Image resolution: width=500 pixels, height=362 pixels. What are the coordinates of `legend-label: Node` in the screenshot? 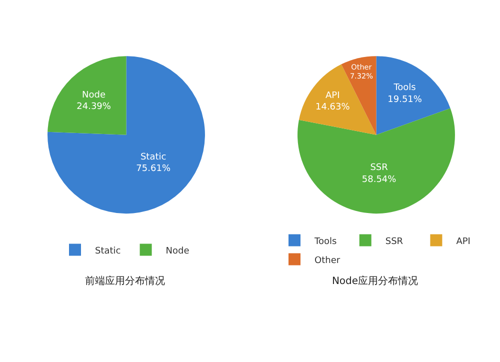 It's located at (178, 251).